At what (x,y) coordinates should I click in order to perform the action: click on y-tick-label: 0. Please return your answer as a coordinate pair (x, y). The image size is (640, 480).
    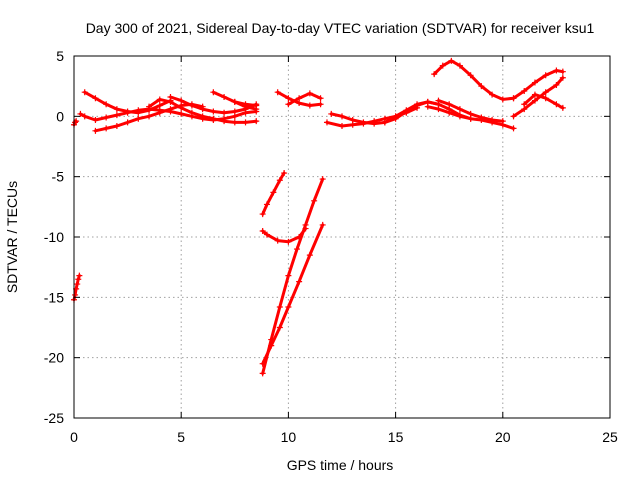
    Looking at the image, I should click on (60, 116).